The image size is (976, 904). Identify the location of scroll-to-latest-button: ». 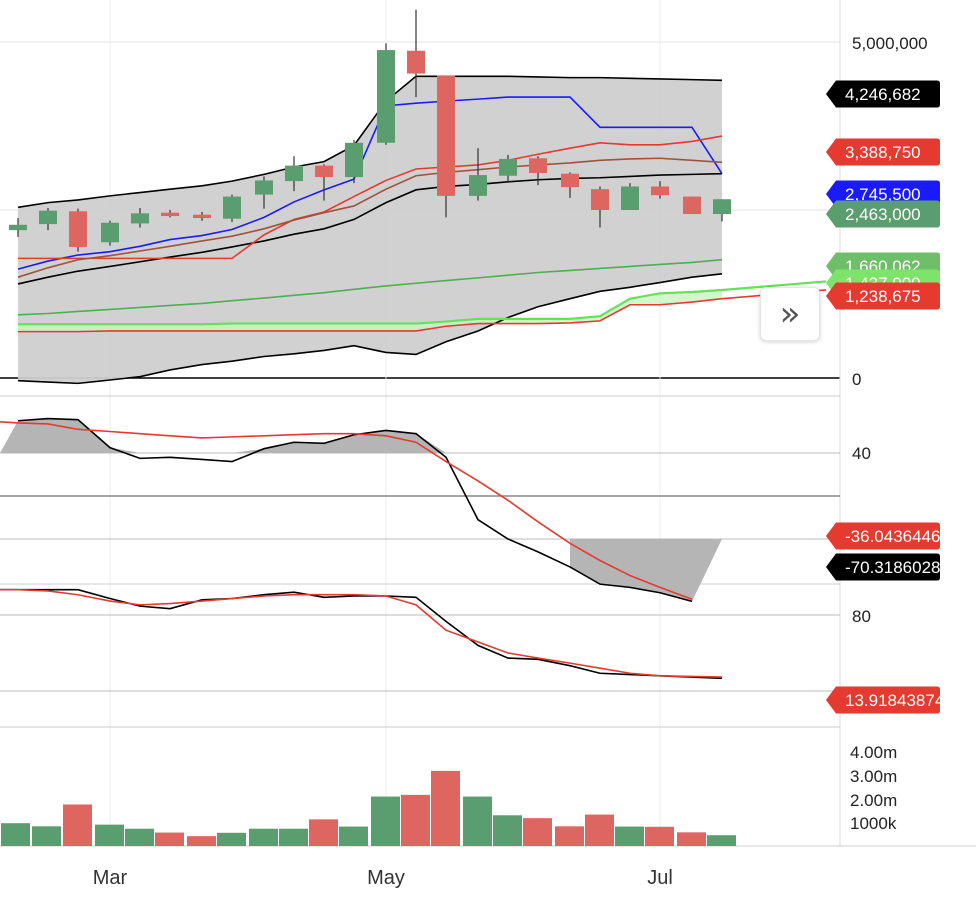
(790, 314).